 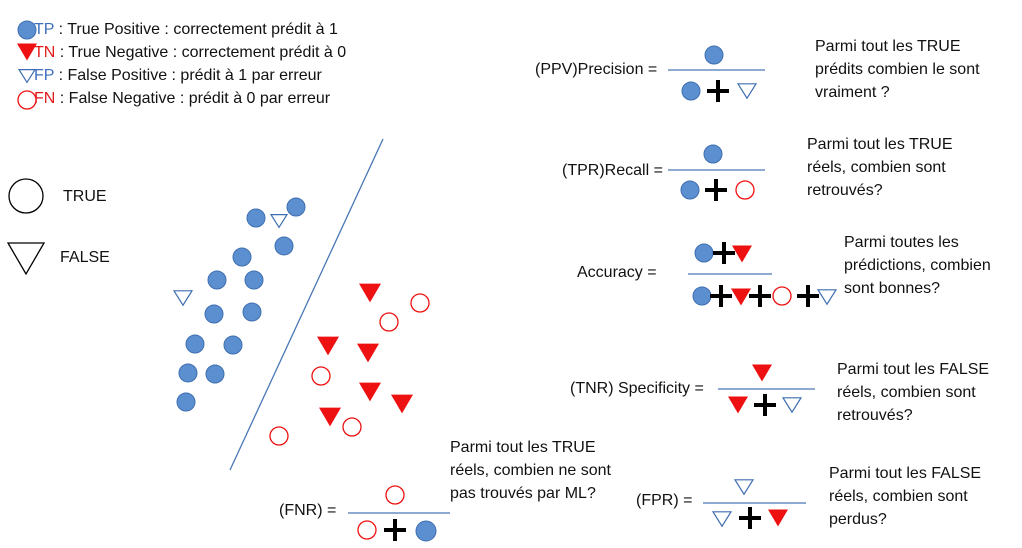 What do you see at coordinates (596, 69) in the screenshot?
I see `precision-label: (PPV)Precision =` at bounding box center [596, 69].